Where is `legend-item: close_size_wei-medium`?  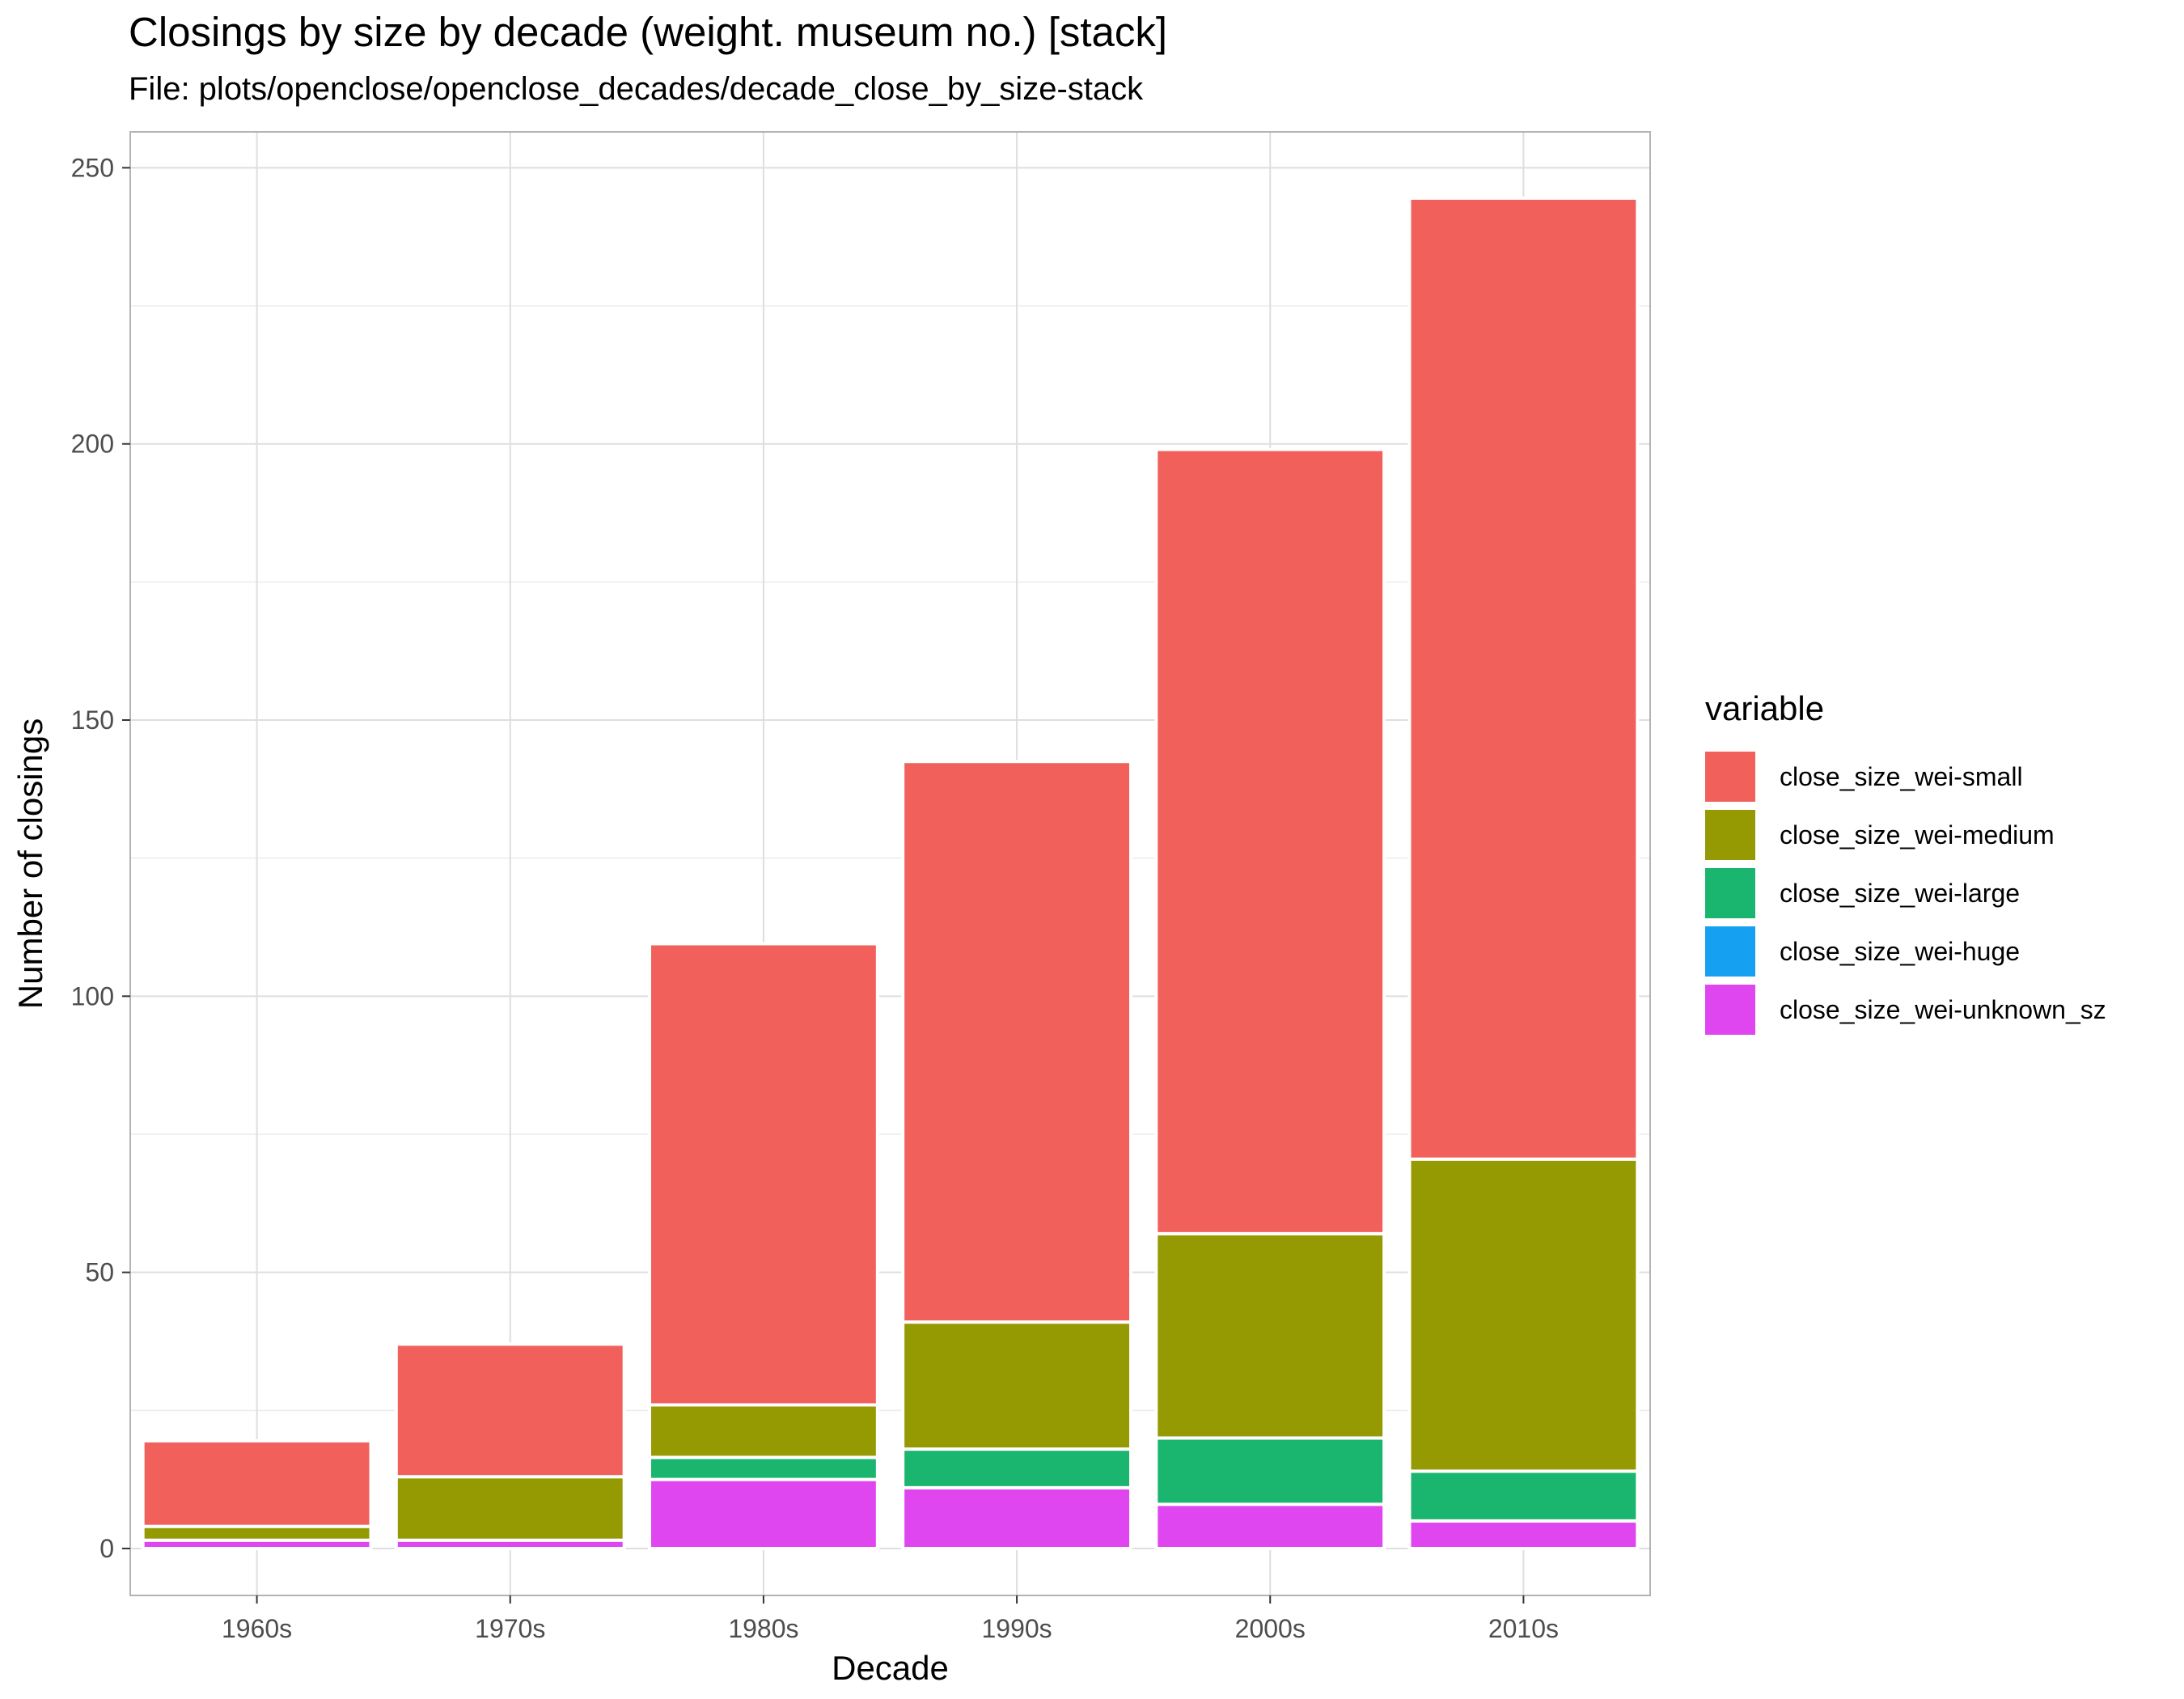
legend-item: close_size_wei-medium is located at coordinates (1906, 835).